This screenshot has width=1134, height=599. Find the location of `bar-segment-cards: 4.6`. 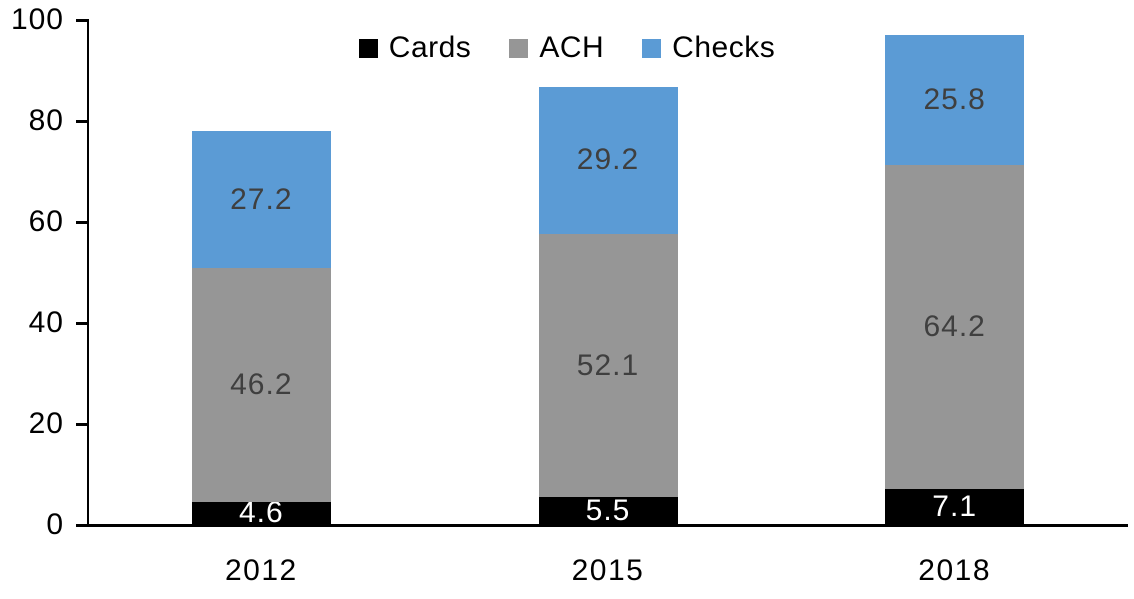

bar-segment-cards: 4.6 is located at coordinates (261, 513).